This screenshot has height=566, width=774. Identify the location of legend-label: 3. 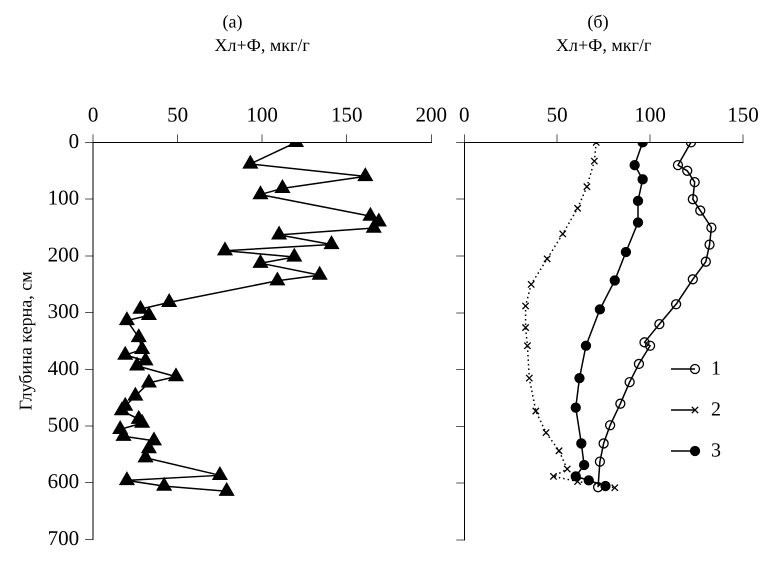
(716, 450).